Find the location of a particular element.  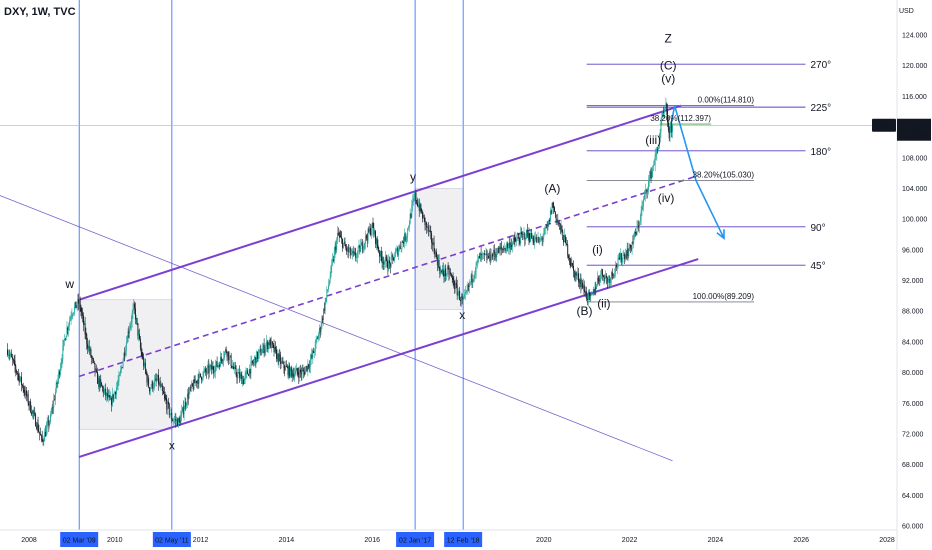

wave-label-6: (B) is located at coordinates (585, 311).